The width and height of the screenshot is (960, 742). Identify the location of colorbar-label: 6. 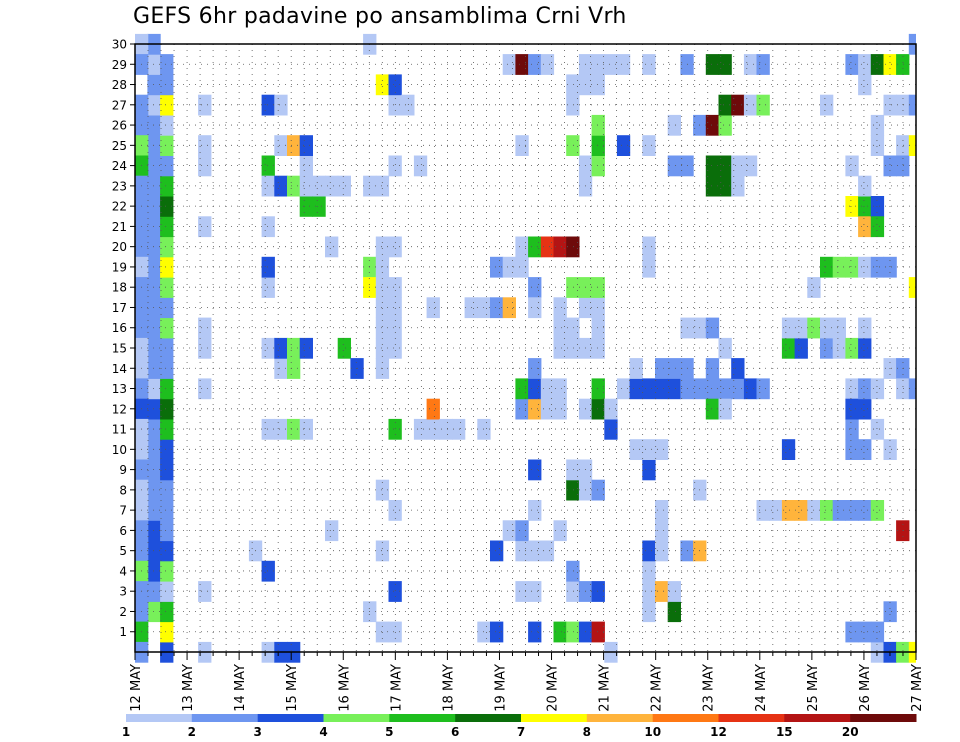
(455, 732).